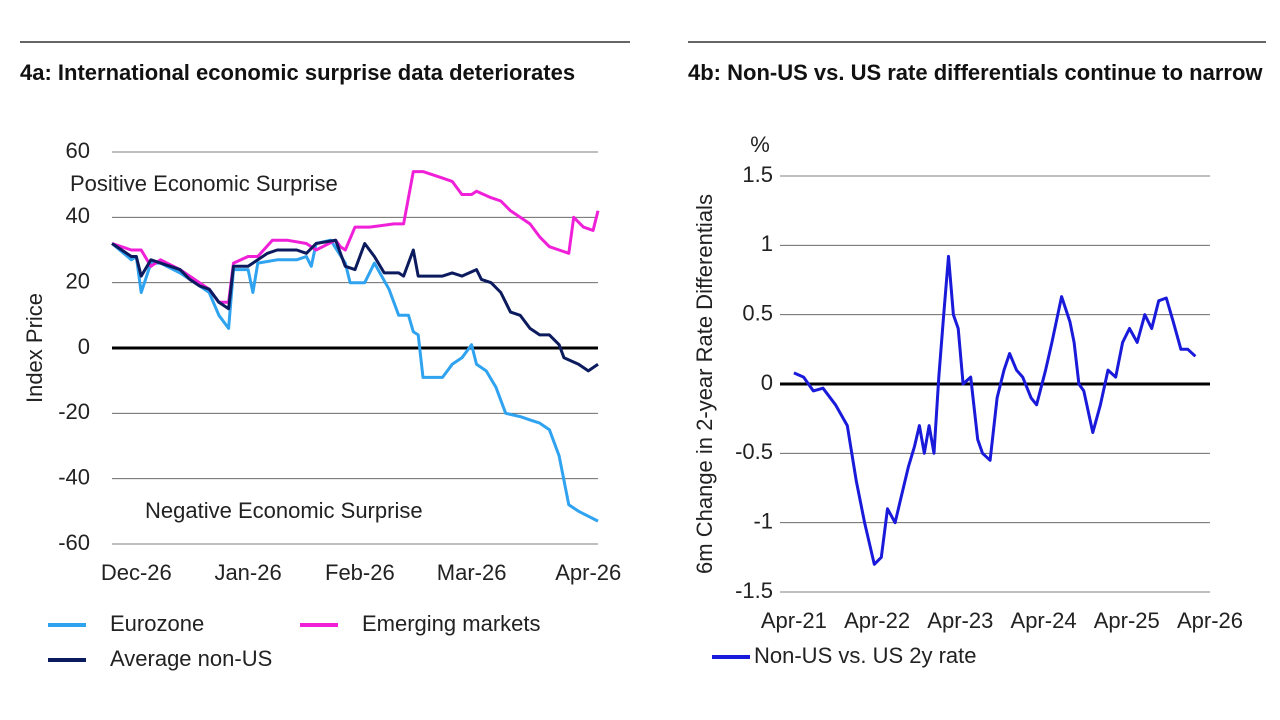  What do you see at coordinates (877, 620) in the screenshot?
I see `x-tick-label: Apr-22` at bounding box center [877, 620].